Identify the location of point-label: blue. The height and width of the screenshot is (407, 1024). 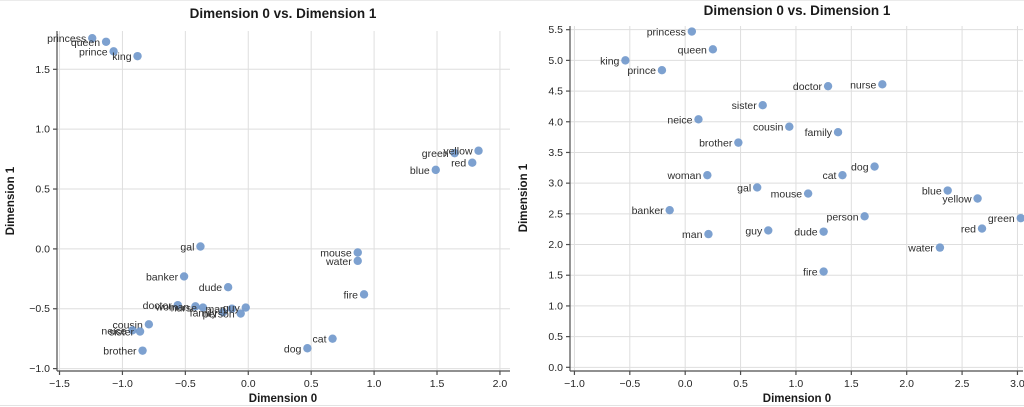
(932, 192).